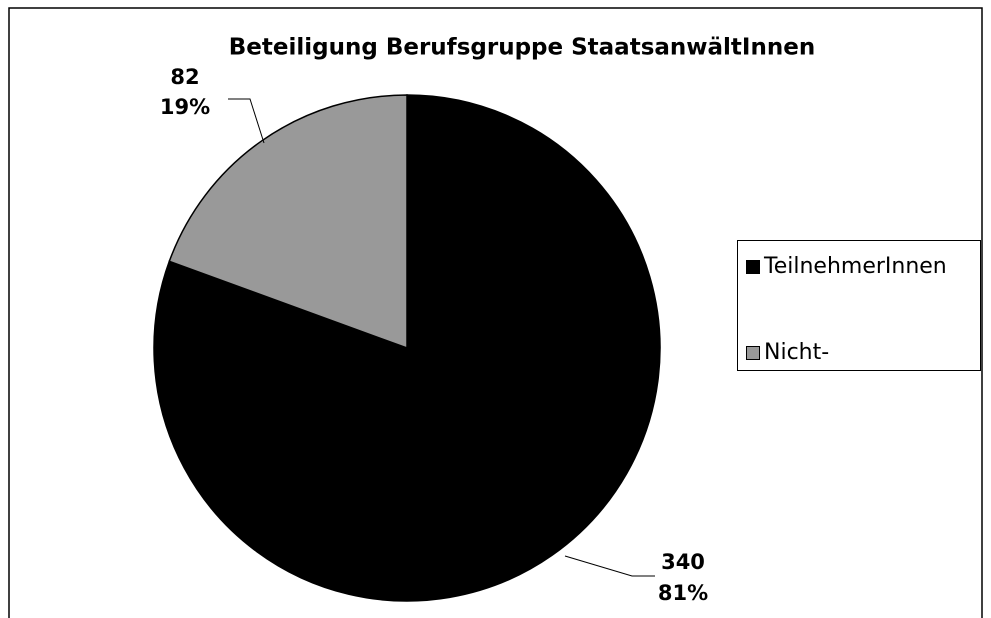 This screenshot has width=991, height=618. I want to click on percent-label: 19%, so click(185, 107).